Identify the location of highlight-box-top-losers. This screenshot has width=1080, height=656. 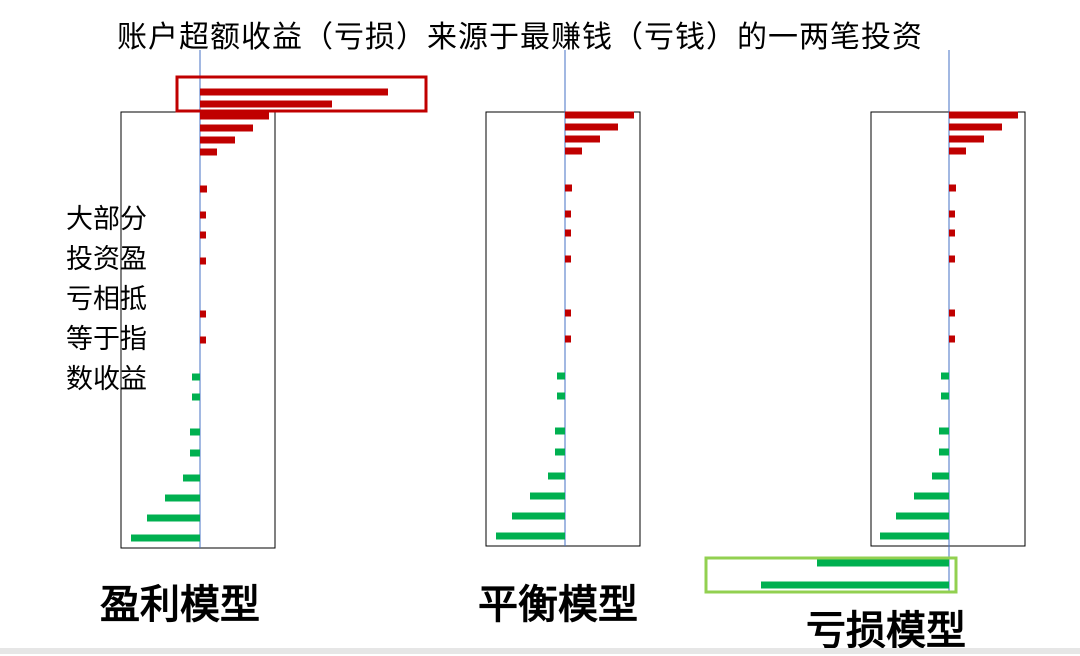
(831, 575).